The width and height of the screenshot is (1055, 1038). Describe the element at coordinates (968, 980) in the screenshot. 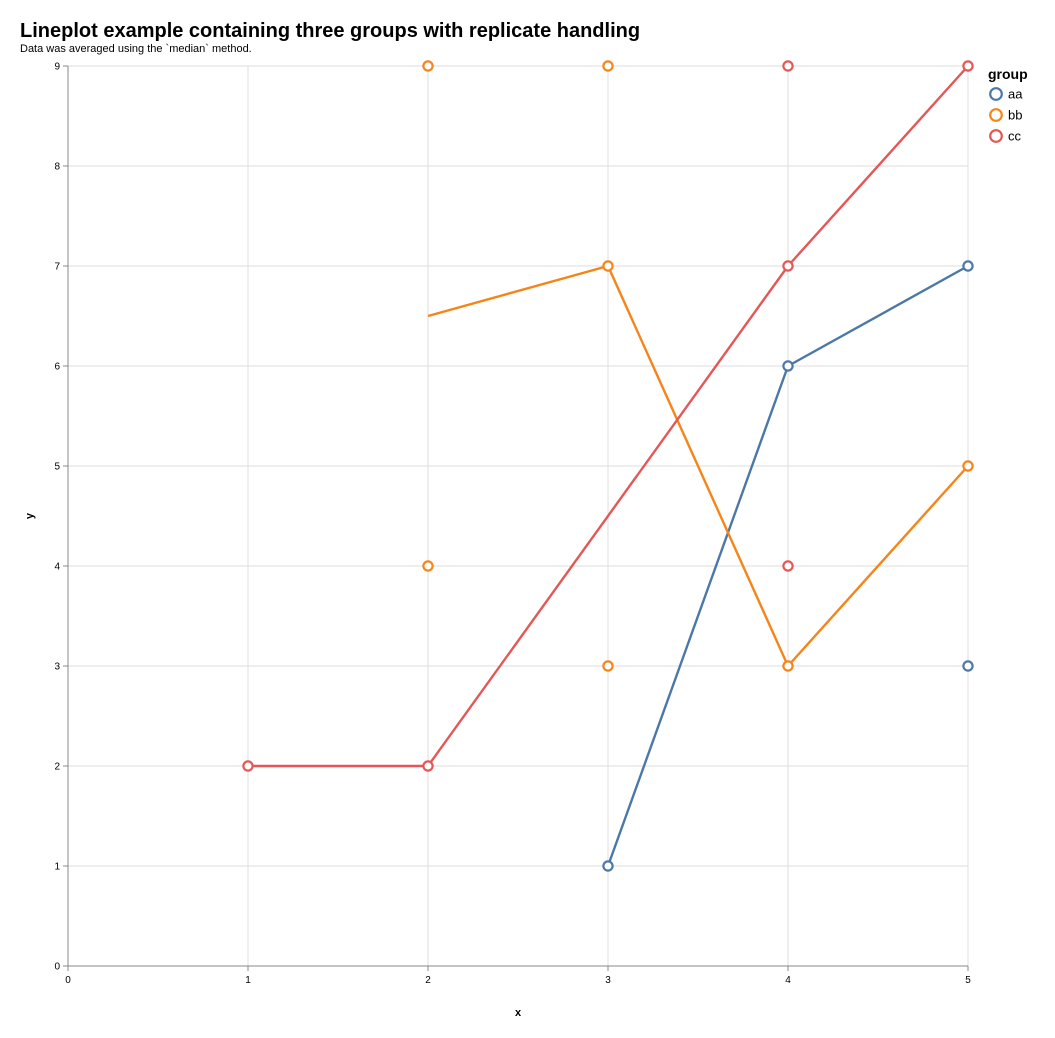

I see `x-tick-label: 5` at that location.